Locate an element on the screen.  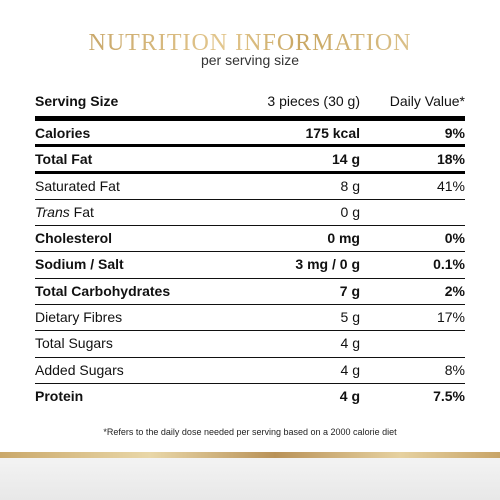
nutrient-name: Cholesterol is located at coordinates (73, 238).